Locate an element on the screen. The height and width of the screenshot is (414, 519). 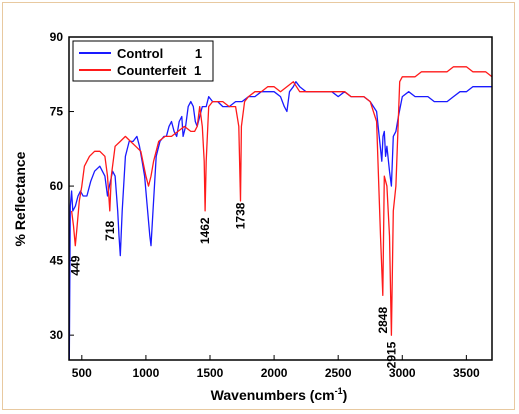
y-tick-label: 60 is located at coordinates (57, 186).